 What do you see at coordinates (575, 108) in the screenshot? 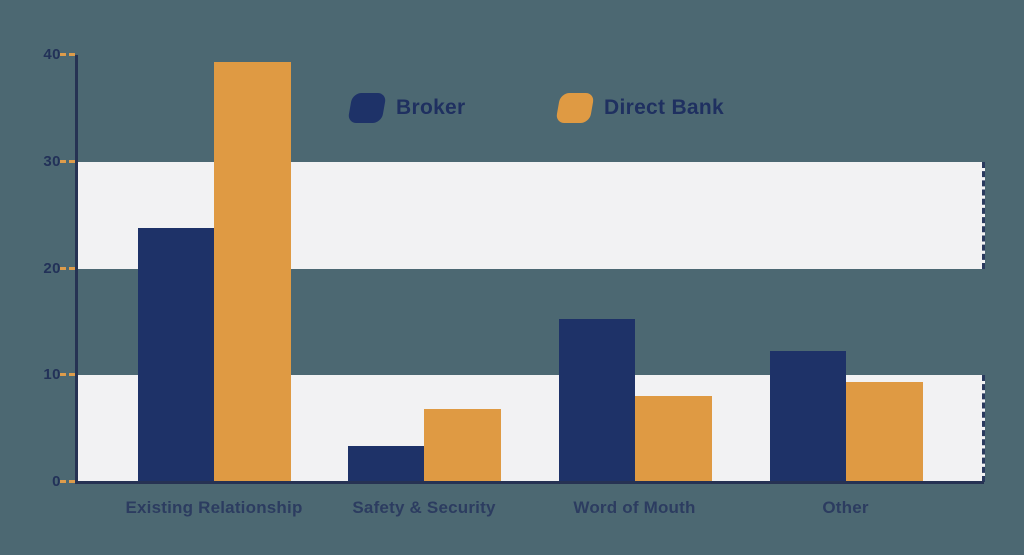
I see `direct-bank-swatch-icon` at bounding box center [575, 108].